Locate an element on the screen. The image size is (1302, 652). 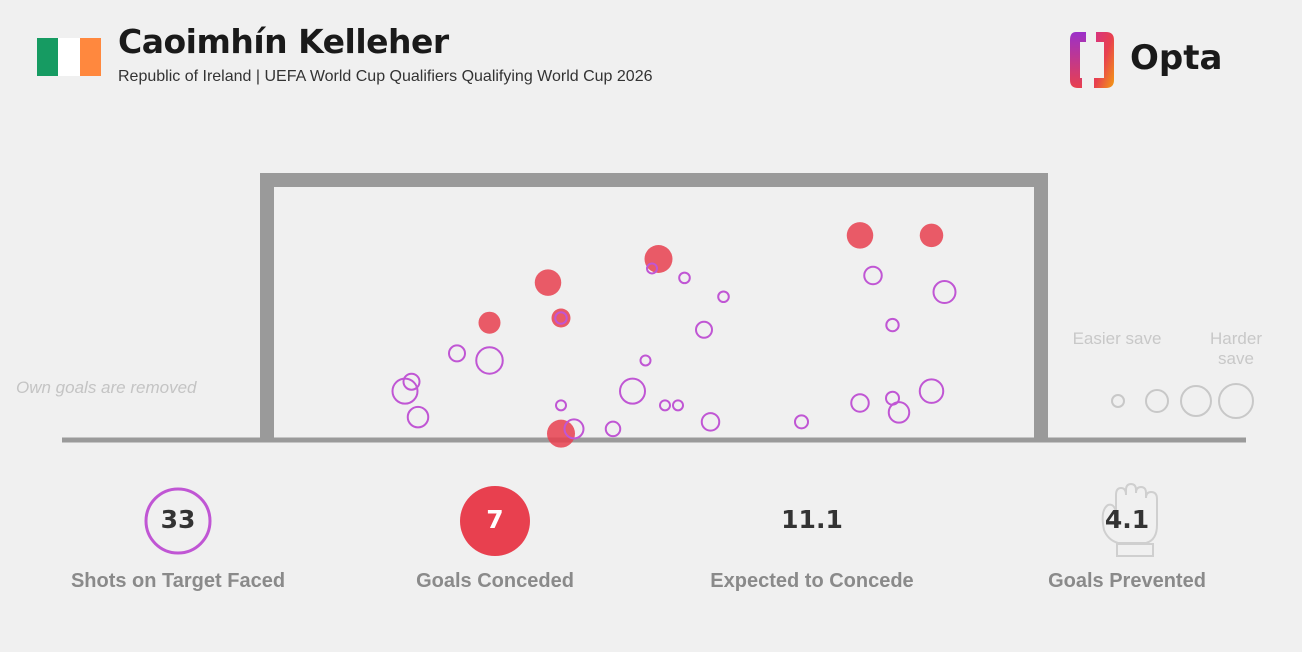
goals-value: 7 is located at coordinates (495, 519).